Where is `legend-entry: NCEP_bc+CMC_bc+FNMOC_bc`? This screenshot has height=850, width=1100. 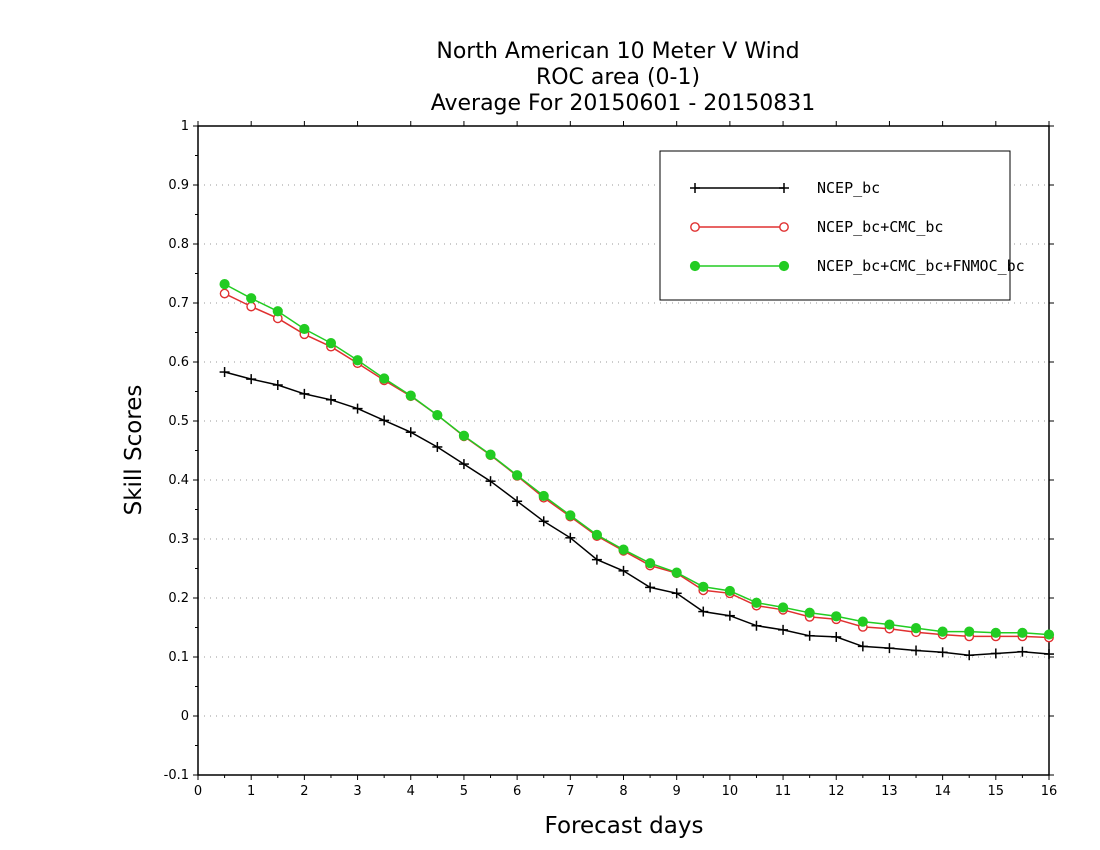
legend-entry: NCEP_bc+CMC_bc+FNMOC_bc is located at coordinates (857, 266).